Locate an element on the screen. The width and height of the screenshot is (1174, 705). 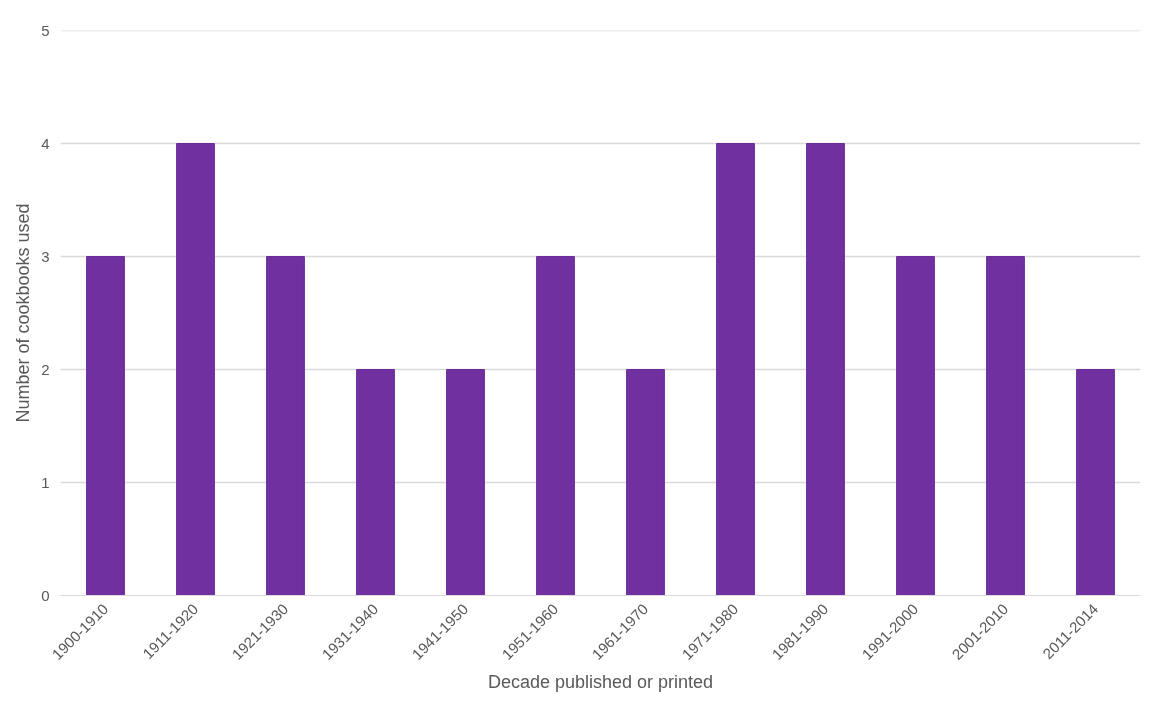
y-tick-label: 1 is located at coordinates (45, 482).